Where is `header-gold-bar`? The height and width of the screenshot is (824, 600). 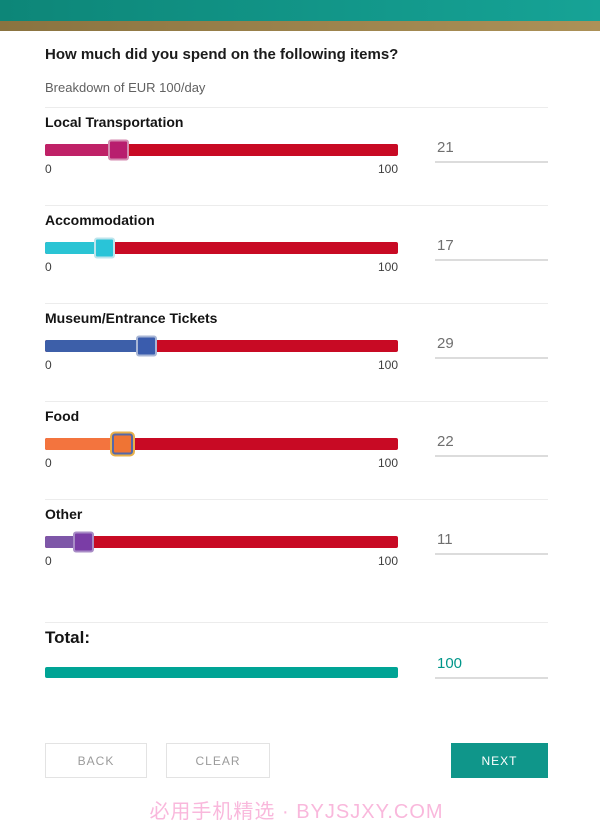
header-gold-bar is located at coordinates (300, 26).